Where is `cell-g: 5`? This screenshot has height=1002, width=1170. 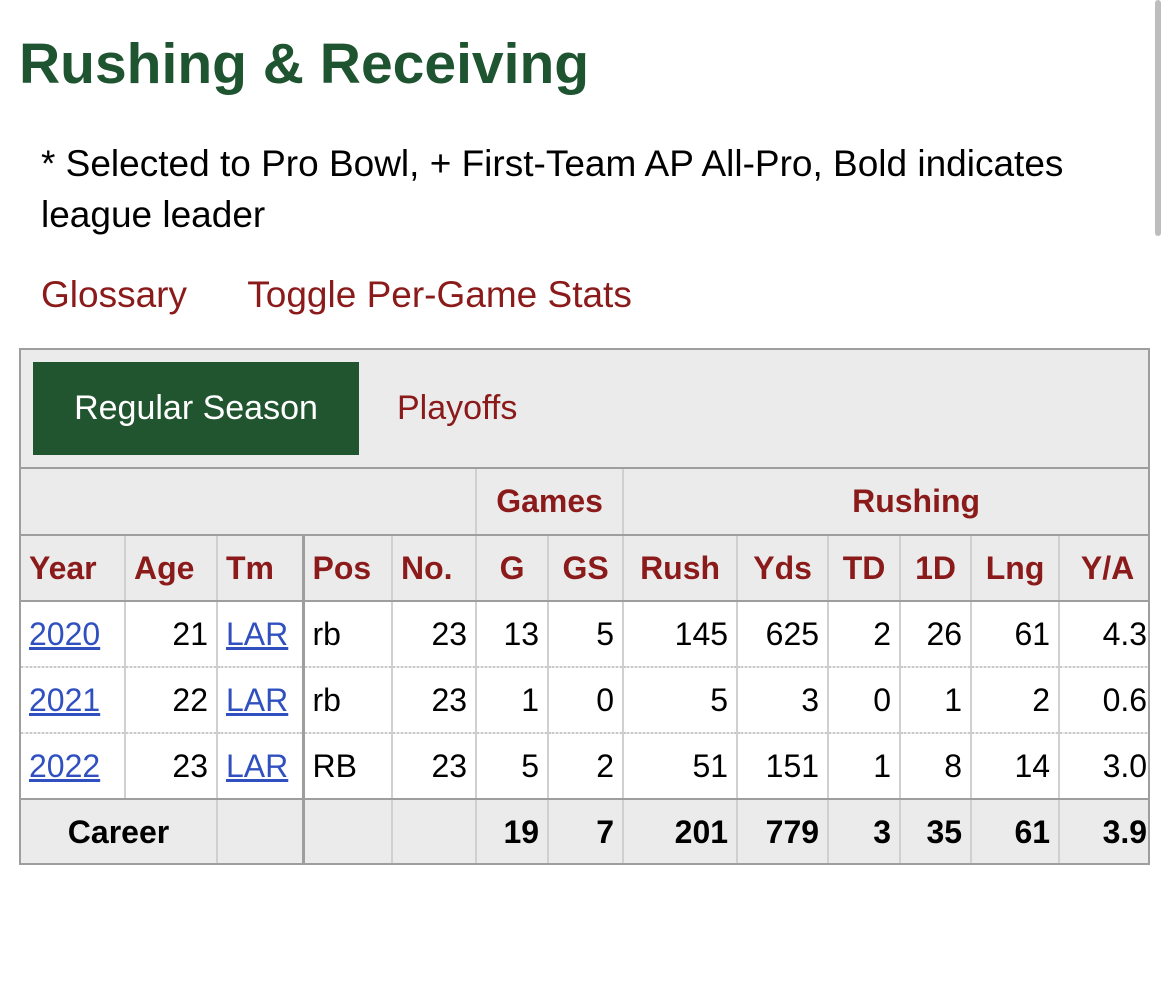 cell-g: 5 is located at coordinates (513, 766).